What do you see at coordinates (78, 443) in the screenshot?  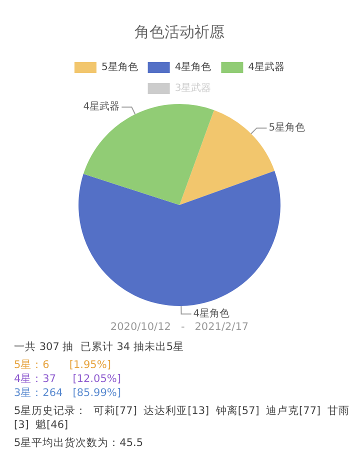 I see `text: 5星平均出货次数为：45.5` at bounding box center [78, 443].